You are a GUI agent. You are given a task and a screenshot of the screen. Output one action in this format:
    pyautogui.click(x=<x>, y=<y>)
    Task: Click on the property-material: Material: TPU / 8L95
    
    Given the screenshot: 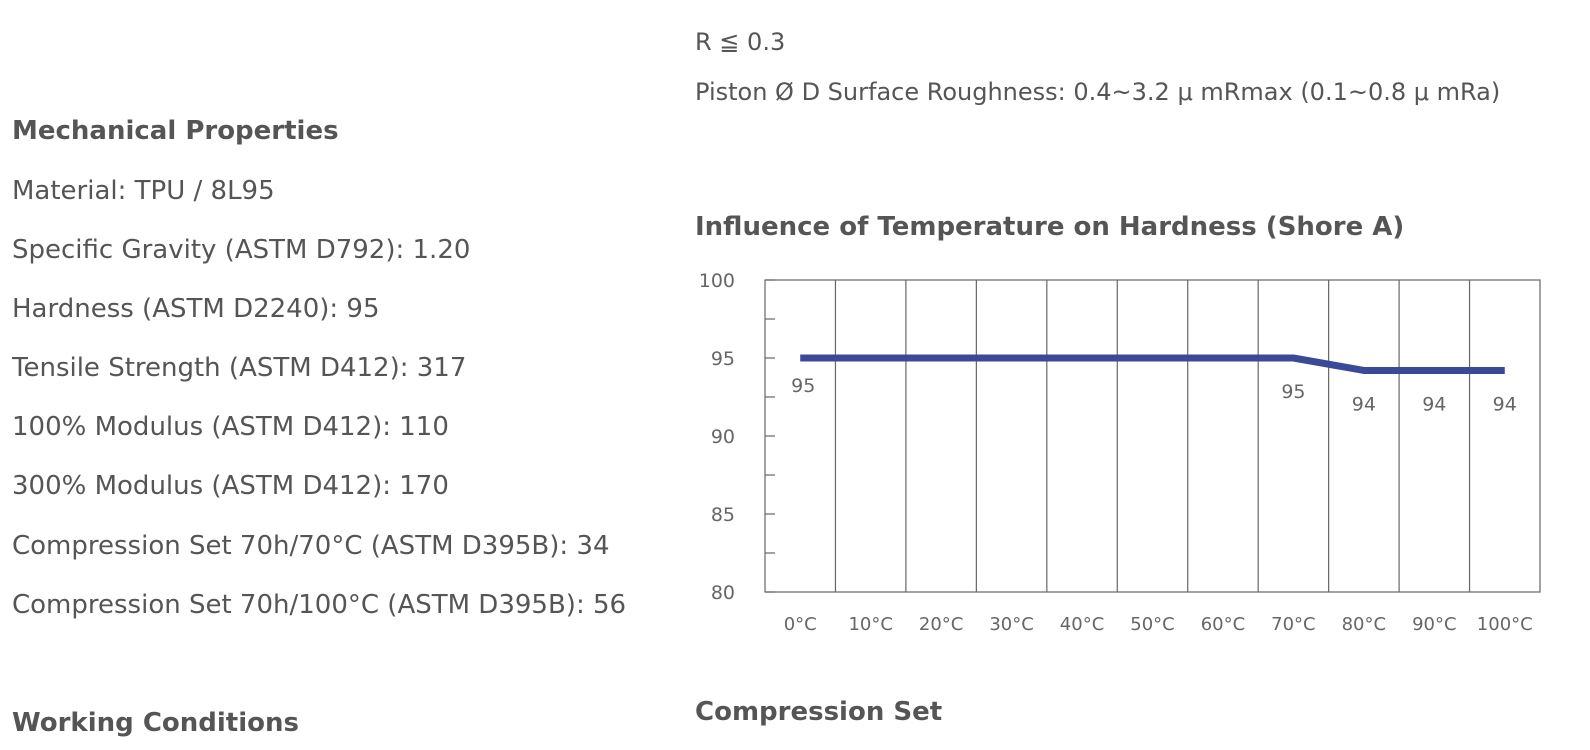 What is the action you would take?
    pyautogui.click(x=143, y=191)
    